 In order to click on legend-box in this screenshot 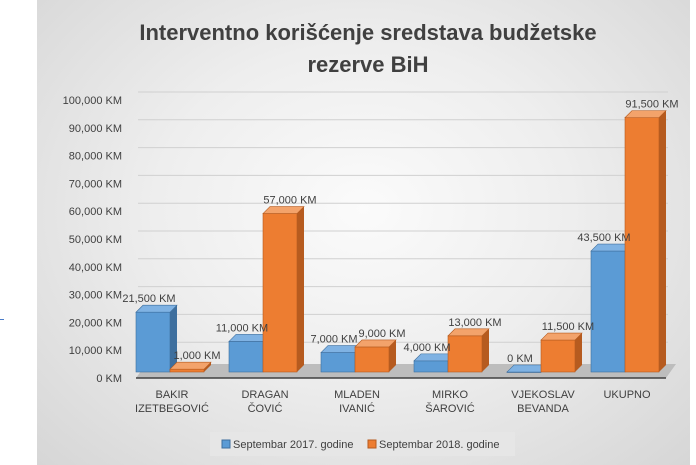, I will do `click(362, 444)`.